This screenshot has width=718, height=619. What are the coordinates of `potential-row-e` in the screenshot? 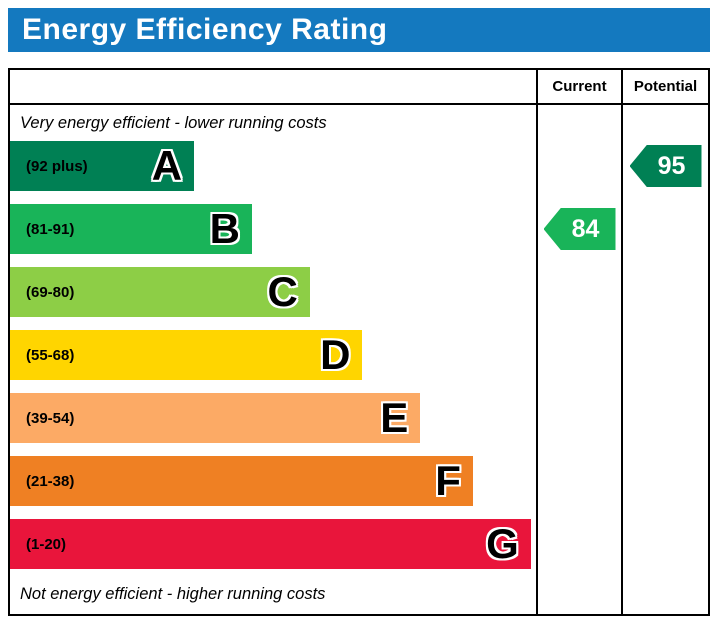 It's located at (665, 418).